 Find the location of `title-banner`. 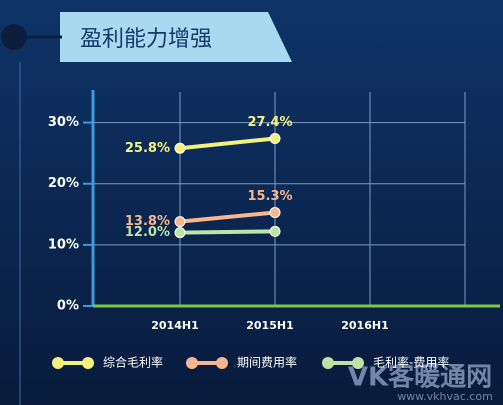

title-banner is located at coordinates (176, 37).